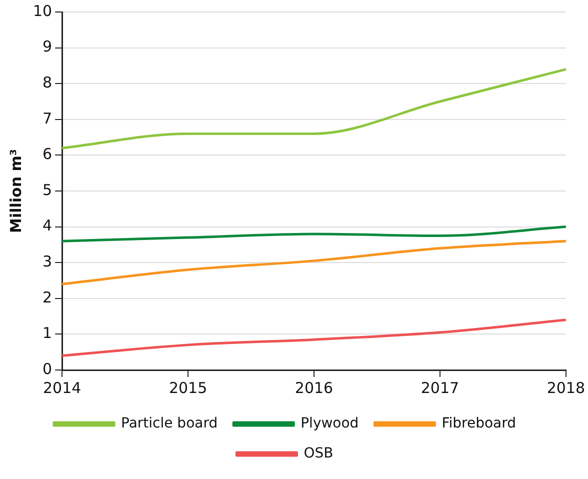 Image resolution: width=588 pixels, height=479 pixels. Describe the element at coordinates (314, 387) in the screenshot. I see `x-tick-label: 2016` at that location.